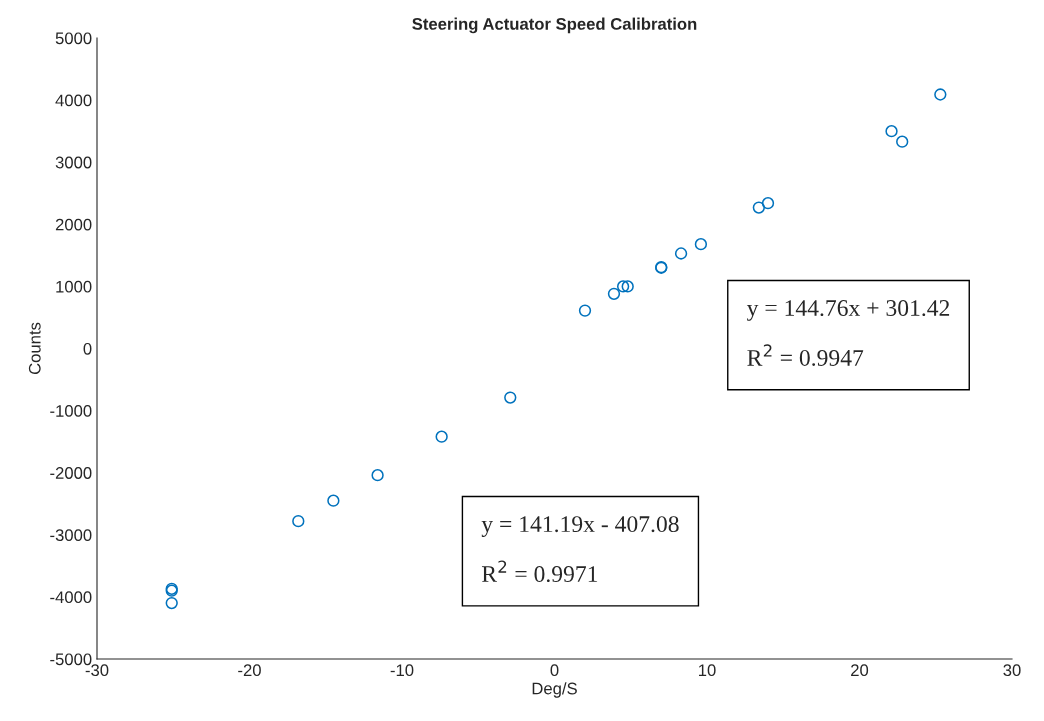 The width and height of the screenshot is (1044, 721). What do you see at coordinates (71, 535) in the screenshot?
I see `y-tick-label: -3000` at bounding box center [71, 535].